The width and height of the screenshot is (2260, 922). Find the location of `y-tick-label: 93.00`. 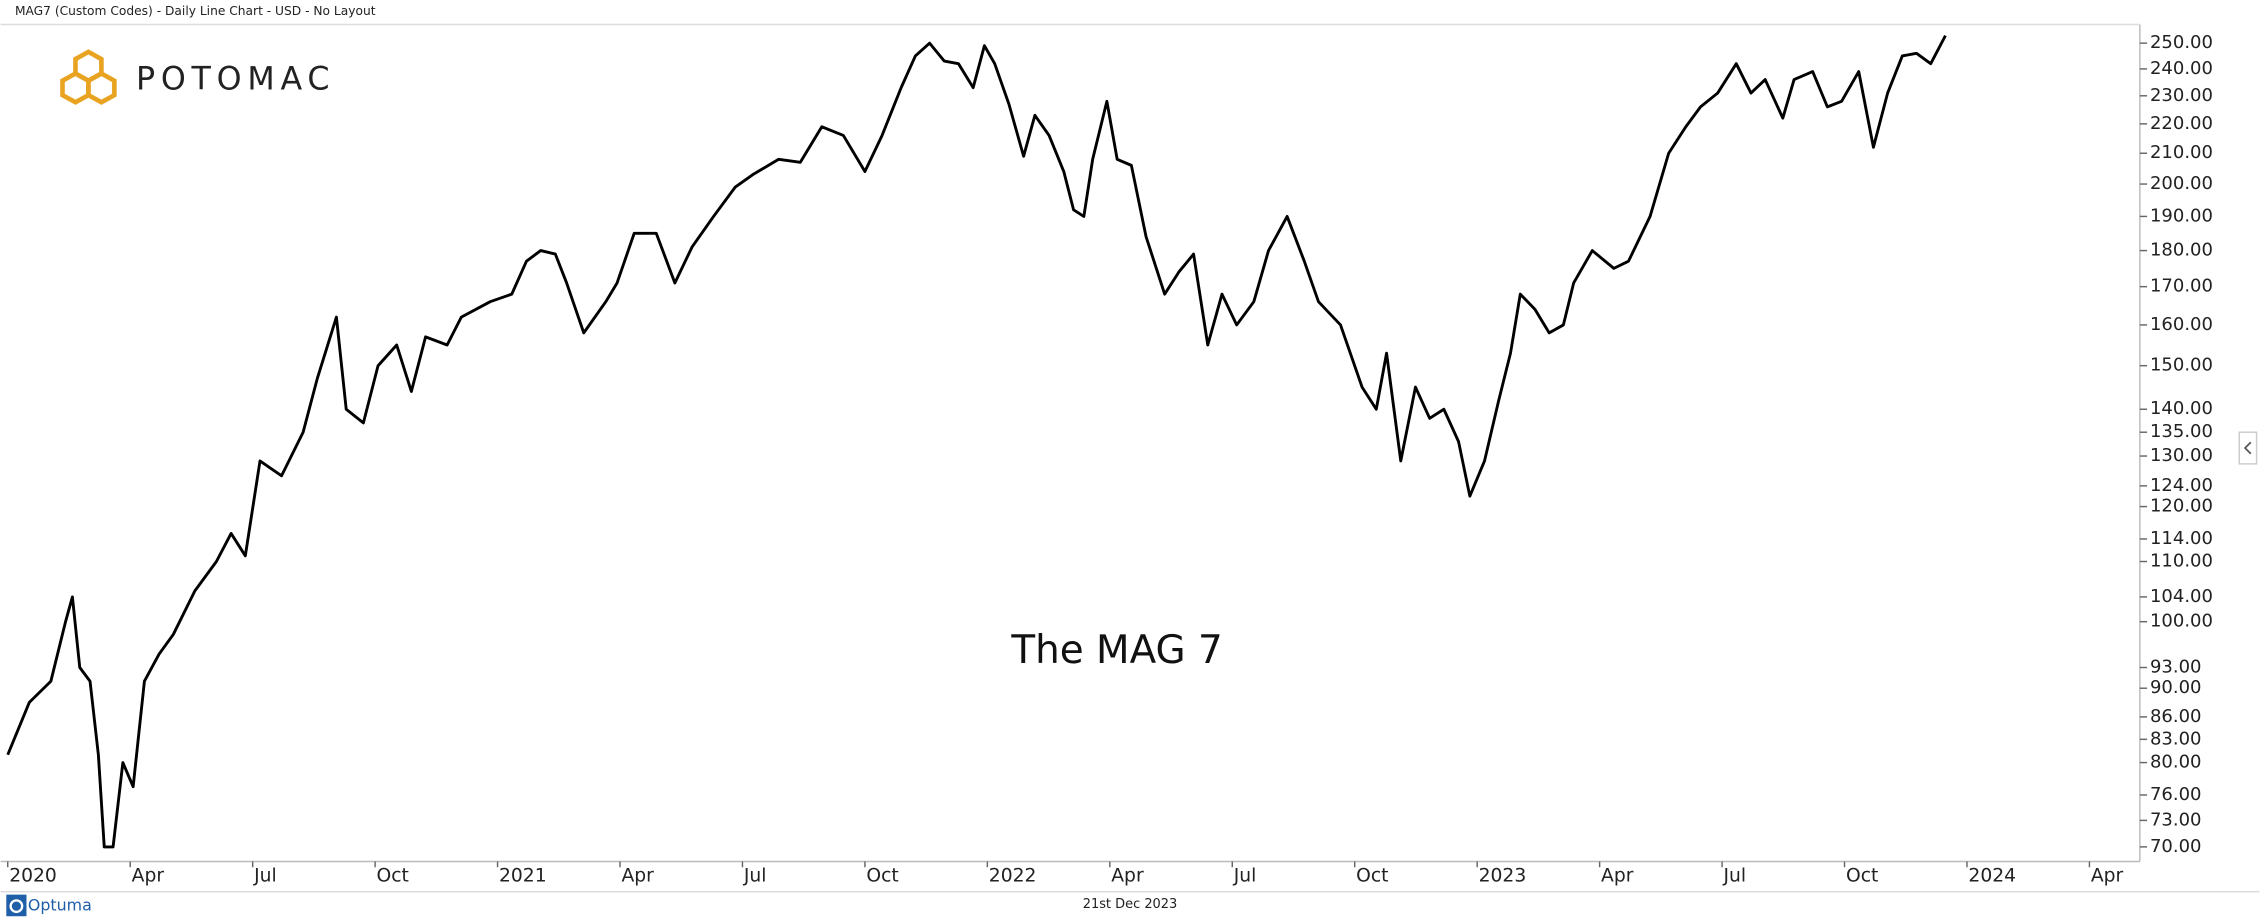

y-tick-label: 93.00 is located at coordinates (2176, 667).